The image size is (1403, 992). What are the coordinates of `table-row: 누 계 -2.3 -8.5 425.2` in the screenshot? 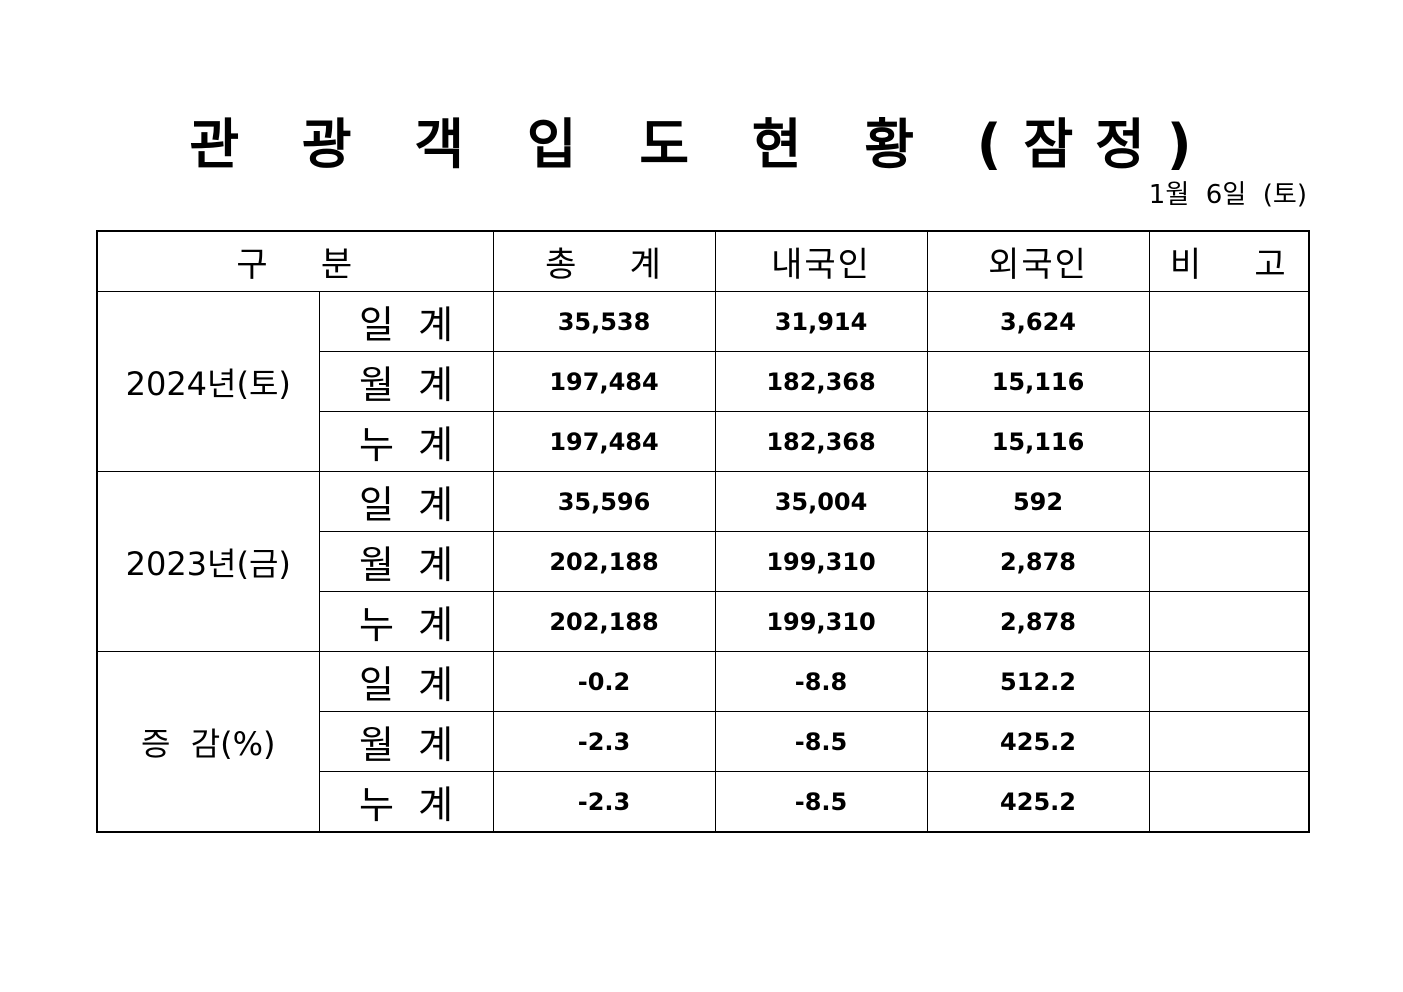 It's located at (703, 802).